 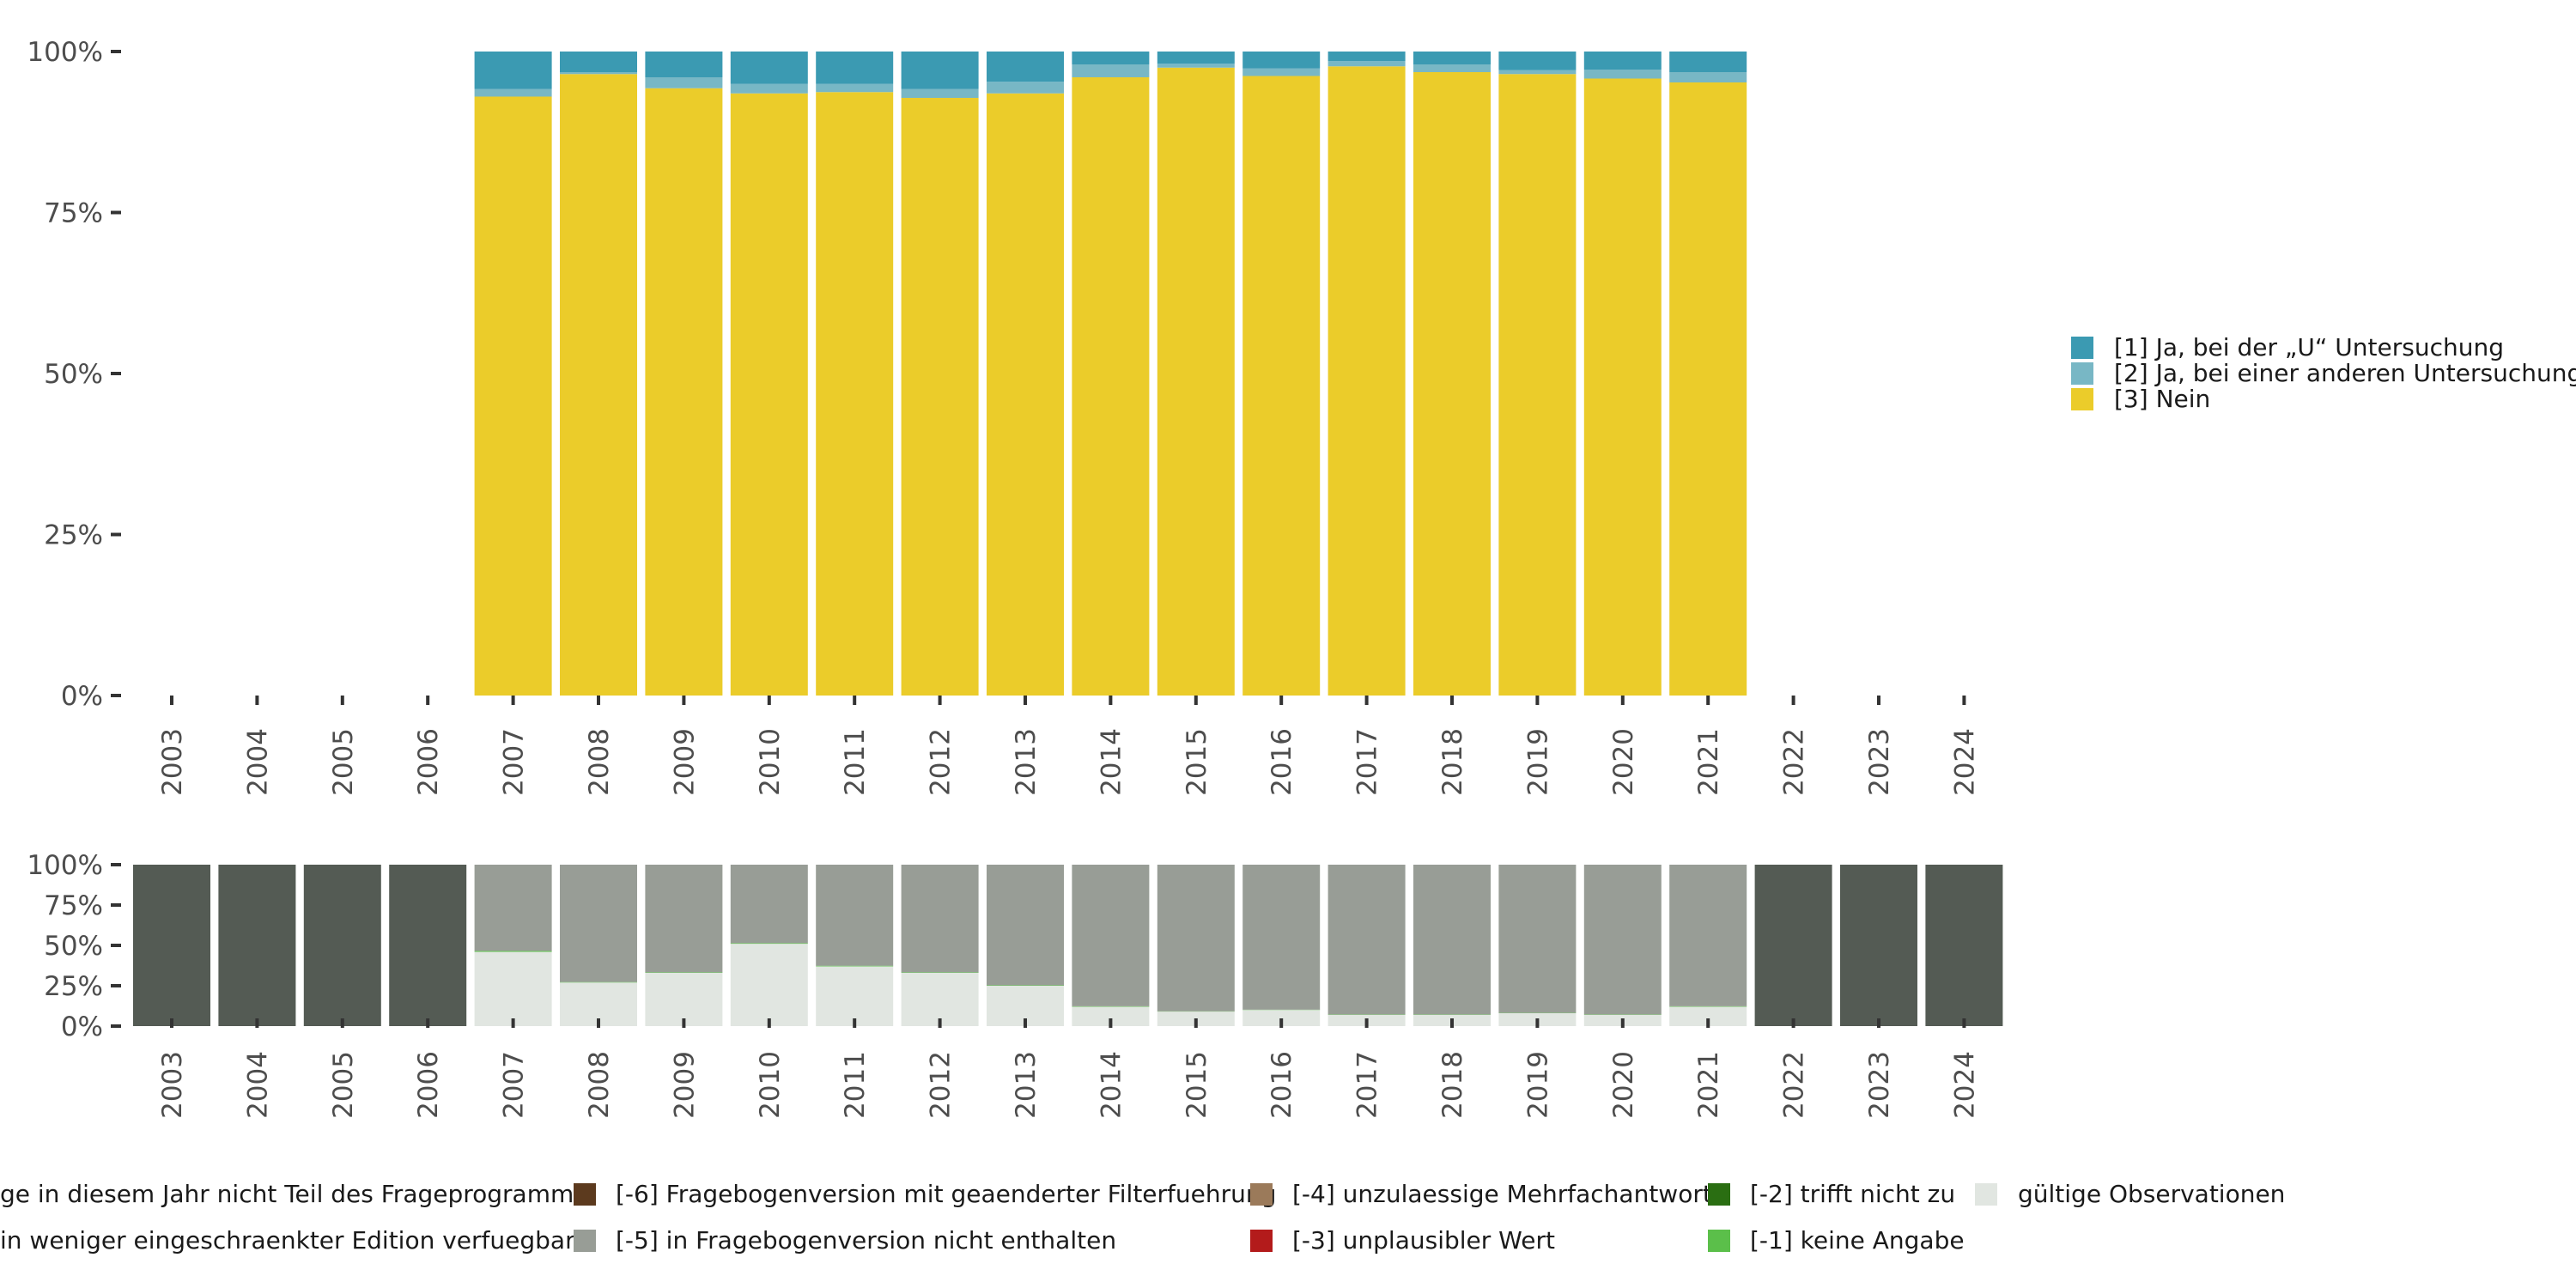 What do you see at coordinates (770, 1085) in the screenshot?
I see `bottom-xtick-label-2010: 2010` at bounding box center [770, 1085].